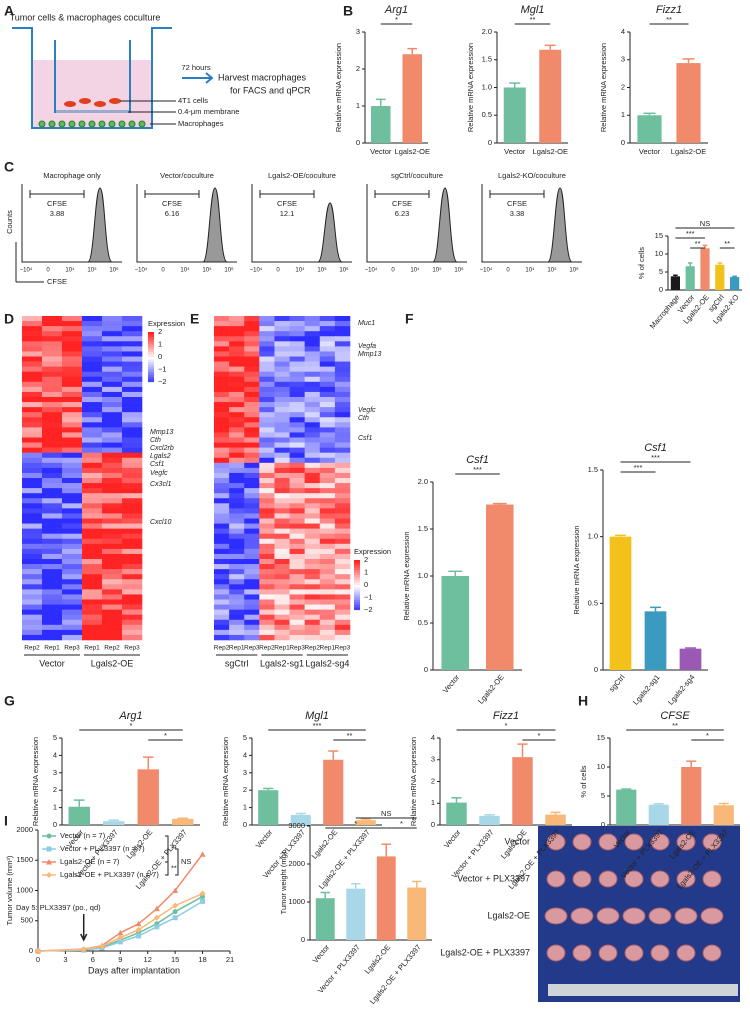  I want to click on flow-tick: 0, so click(508, 271).